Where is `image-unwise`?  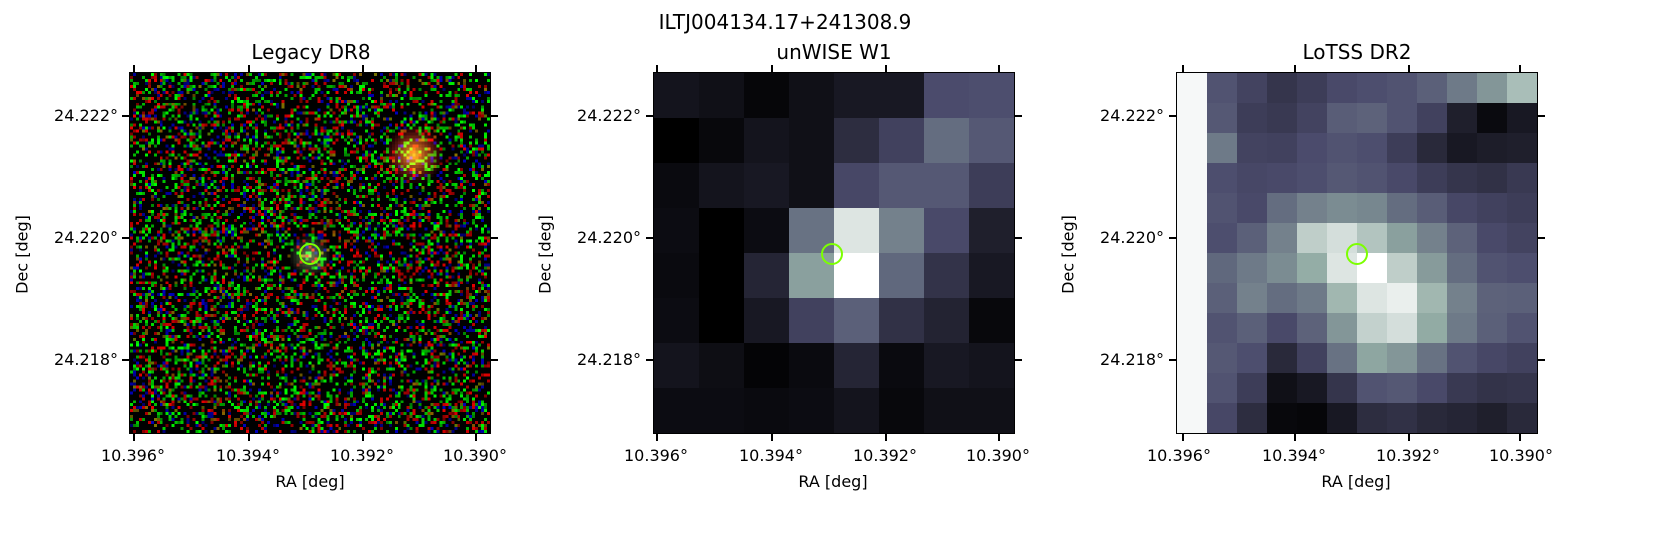 image-unwise is located at coordinates (834, 253).